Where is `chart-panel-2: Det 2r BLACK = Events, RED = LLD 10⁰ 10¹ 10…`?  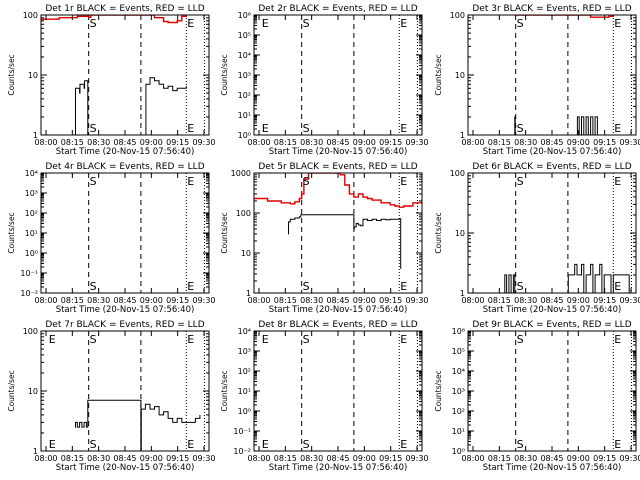
chart-panel-2: Det 2r BLACK = Events, RED = LLD 10⁰ 10¹ 10… is located at coordinates (324, 80).